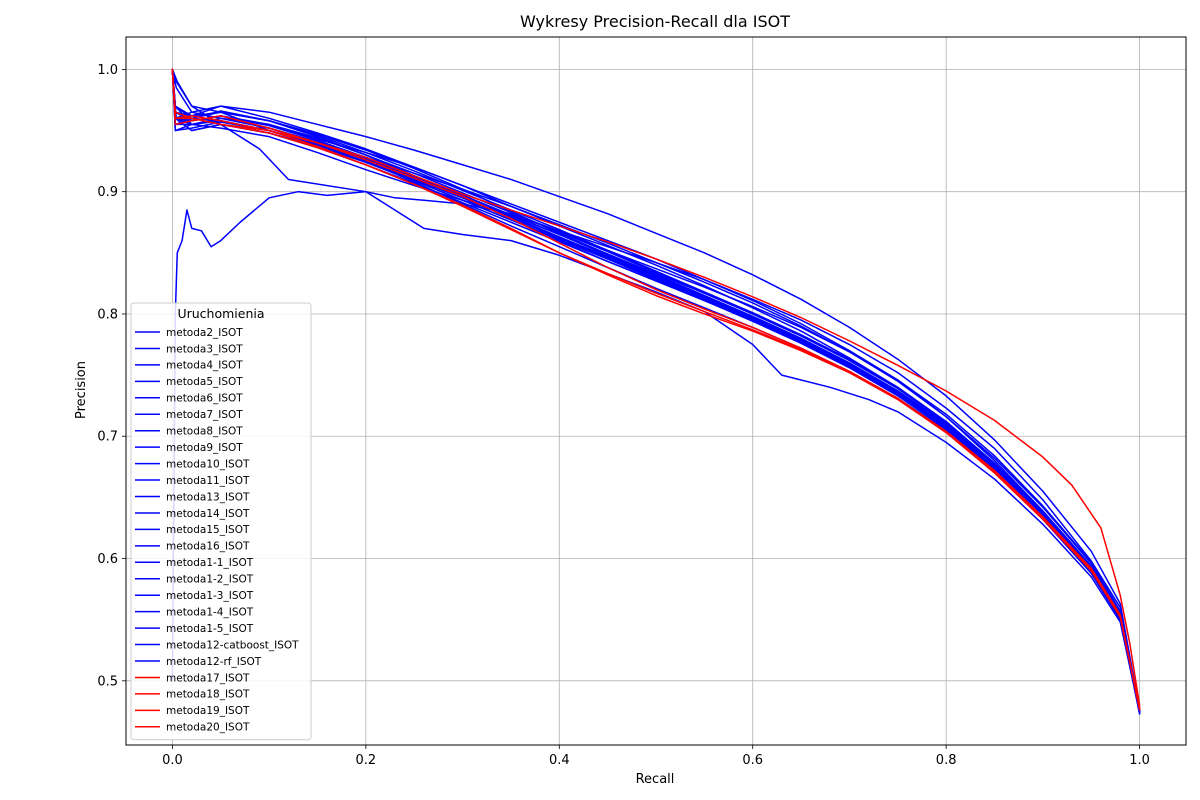 The image size is (1200, 800). Describe the element at coordinates (107, 559) in the screenshot. I see `y-tick-label: 0.6` at that location.